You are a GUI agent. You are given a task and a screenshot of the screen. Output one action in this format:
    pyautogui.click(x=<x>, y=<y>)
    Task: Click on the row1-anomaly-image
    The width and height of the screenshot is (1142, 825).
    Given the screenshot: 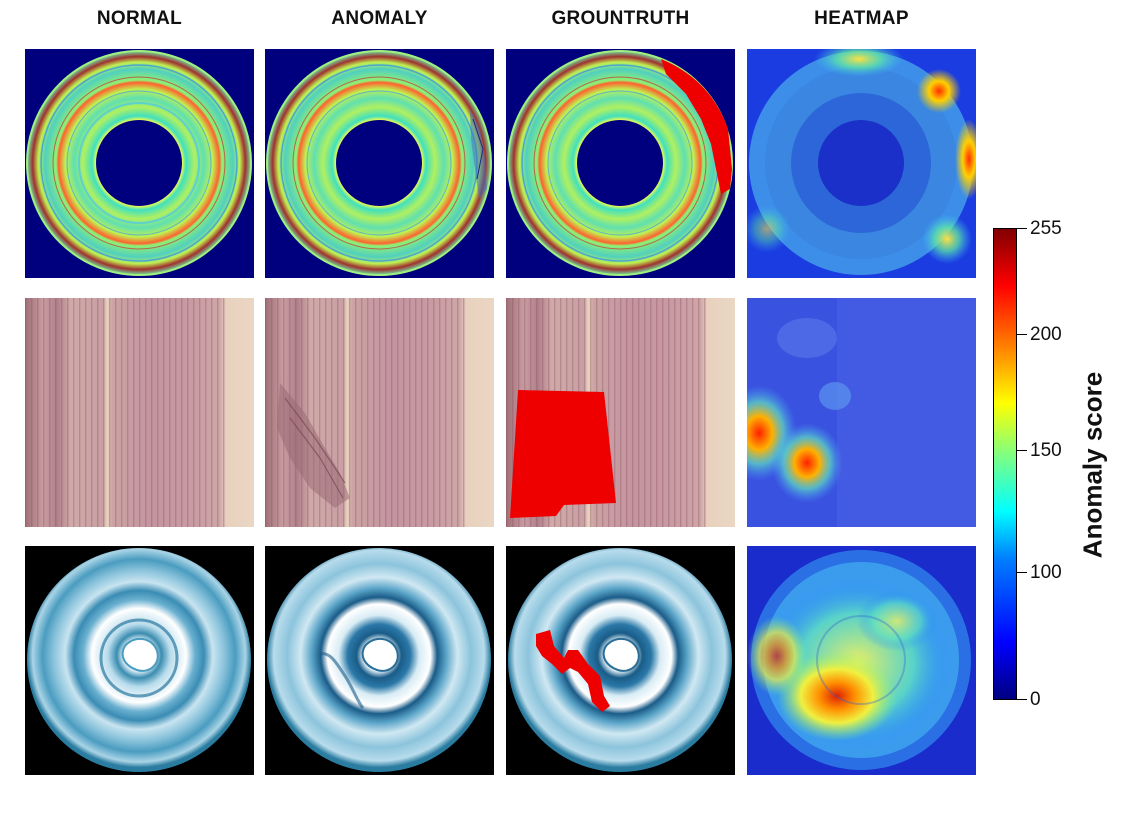 What is the action you would take?
    pyautogui.click(x=379, y=163)
    